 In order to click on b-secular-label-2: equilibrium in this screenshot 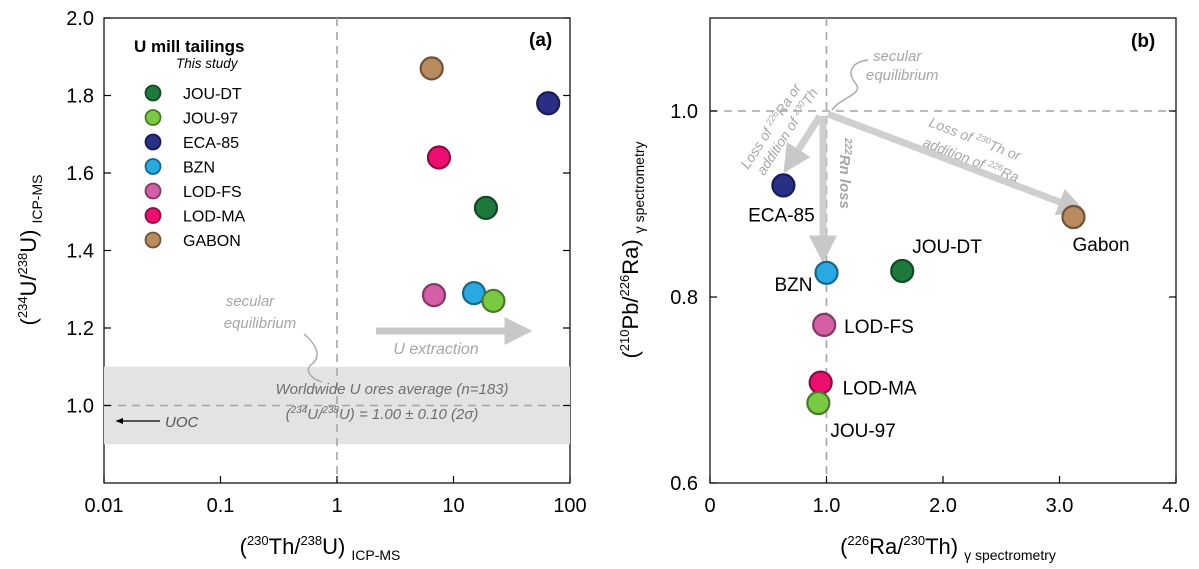, I will do `click(902, 75)`.